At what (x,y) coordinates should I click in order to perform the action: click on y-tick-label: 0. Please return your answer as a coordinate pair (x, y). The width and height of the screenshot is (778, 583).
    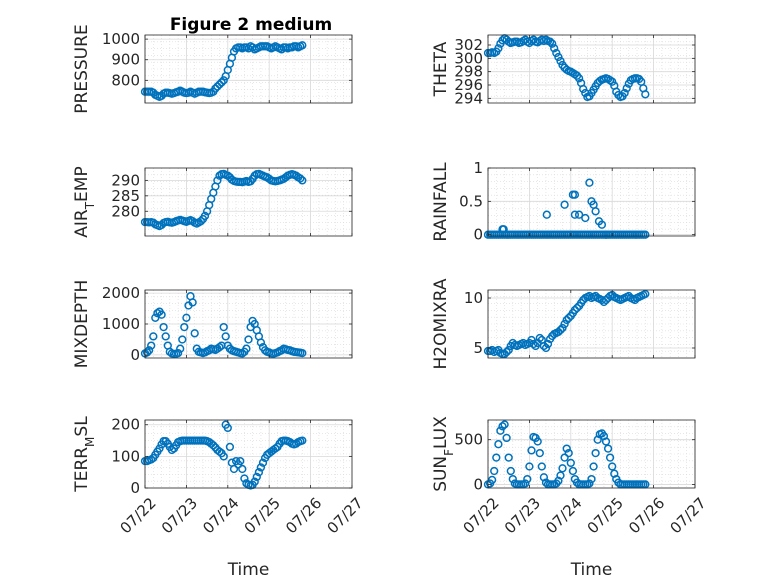
    Looking at the image, I should click on (135, 488).